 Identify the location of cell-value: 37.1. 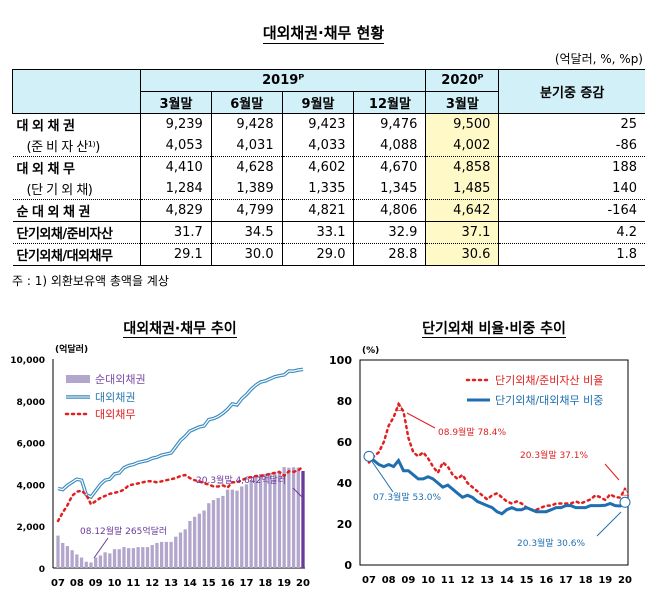
(462, 232).